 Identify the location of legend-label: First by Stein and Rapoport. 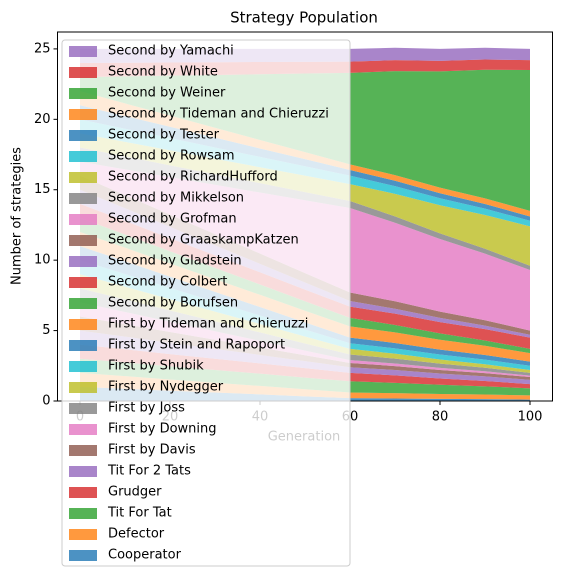
(196, 345).